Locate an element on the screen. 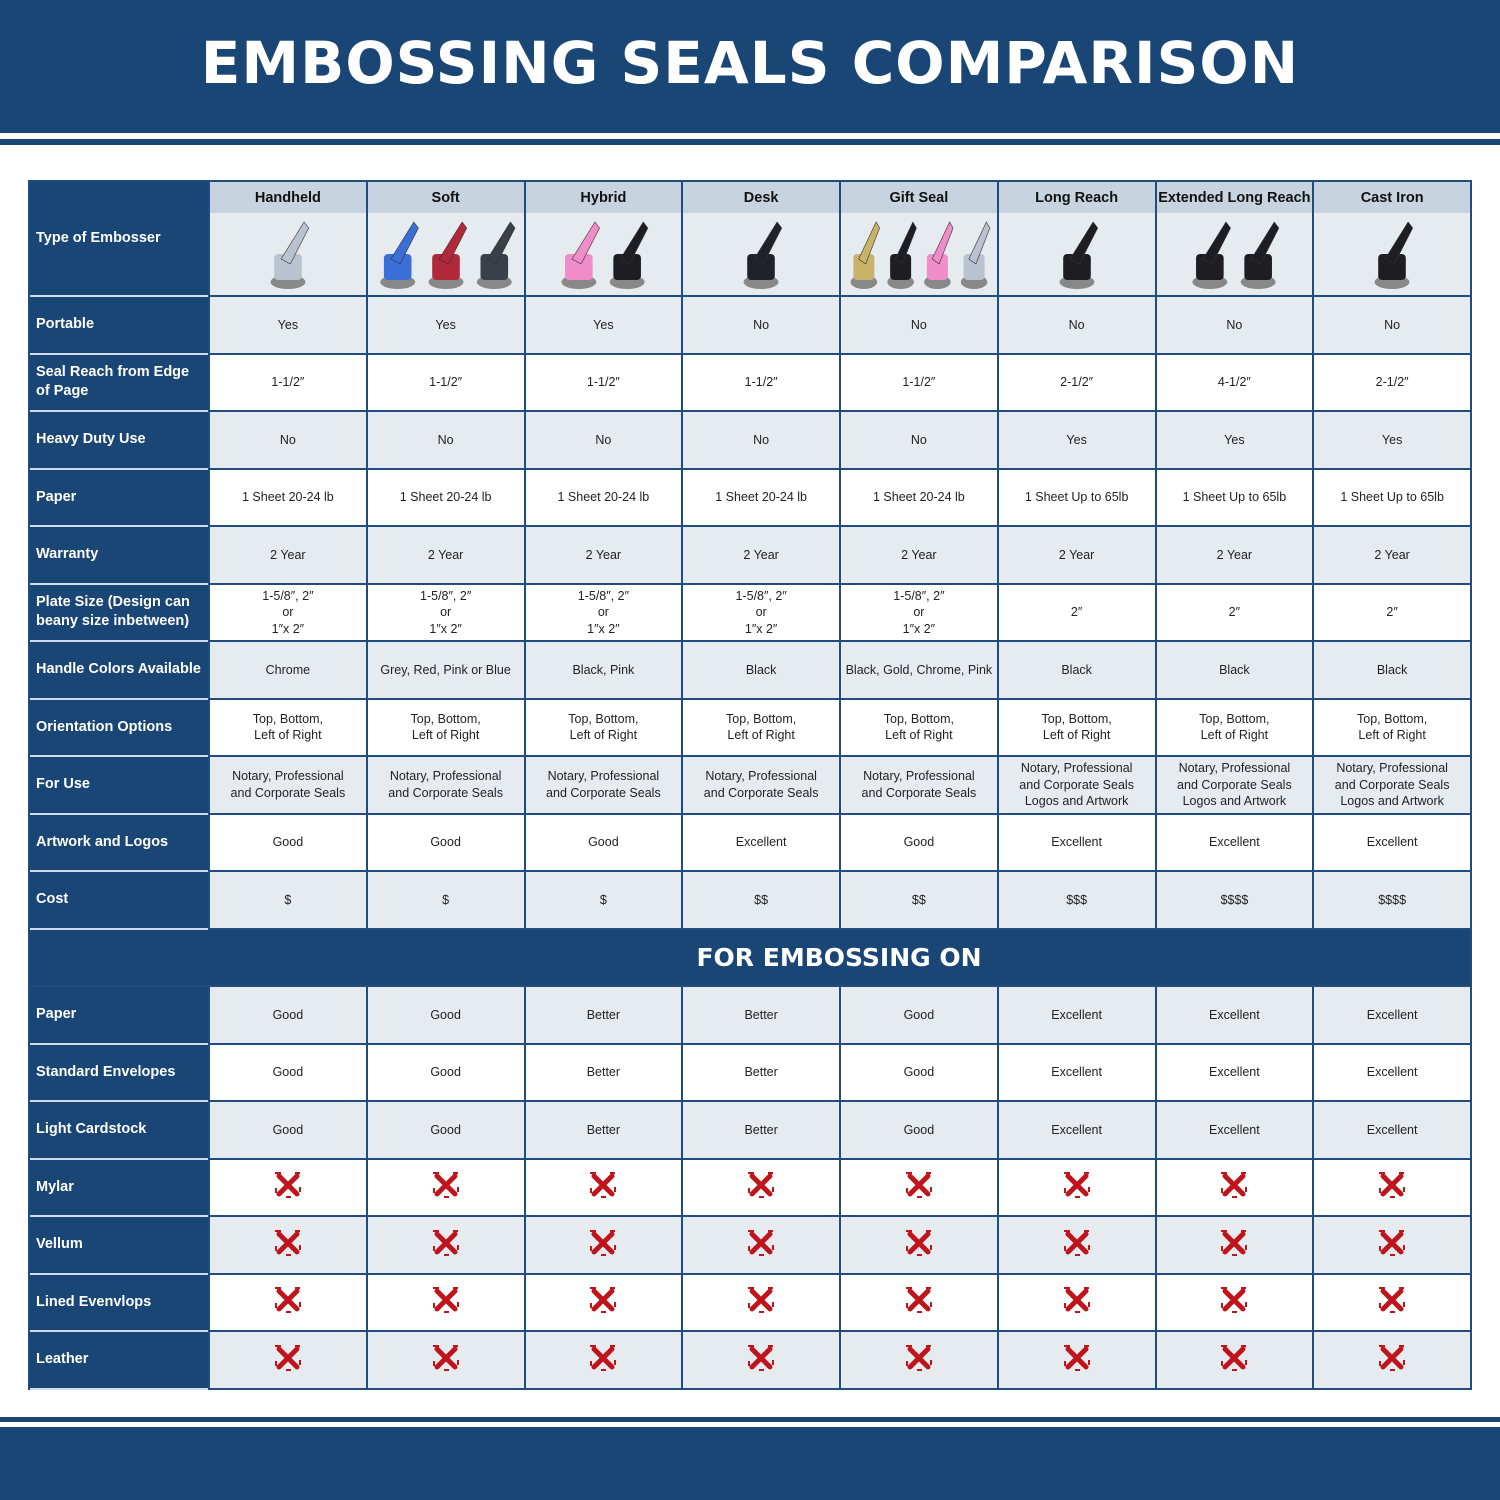 The image size is (1500, 1500). section-title: FOR EMBOSSING ON is located at coordinates (750, 957).